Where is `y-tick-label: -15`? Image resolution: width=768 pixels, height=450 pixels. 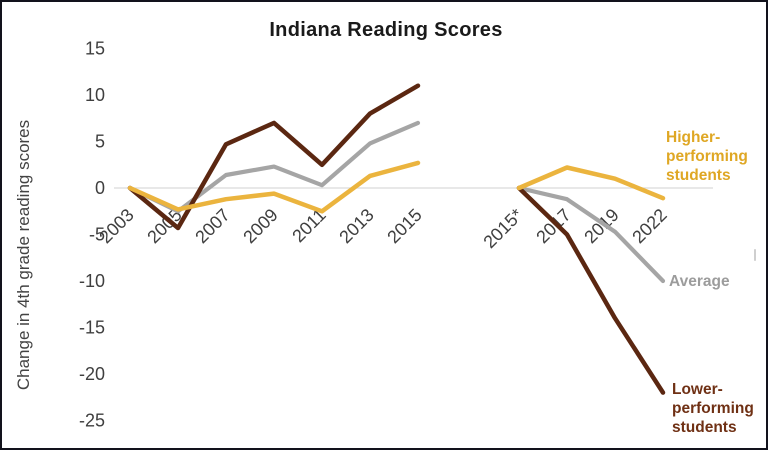 y-tick-label: -15 is located at coordinates (92, 328).